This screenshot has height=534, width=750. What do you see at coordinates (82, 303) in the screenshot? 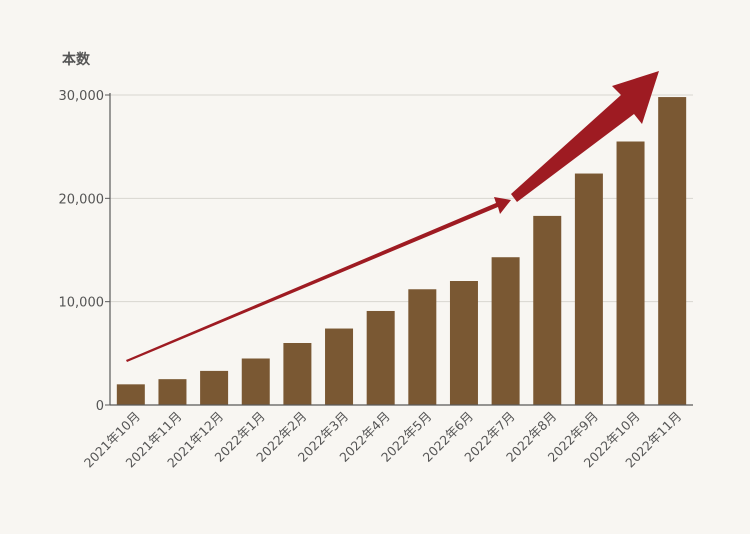
I see `y-tick-label: 10,000` at bounding box center [82, 303].